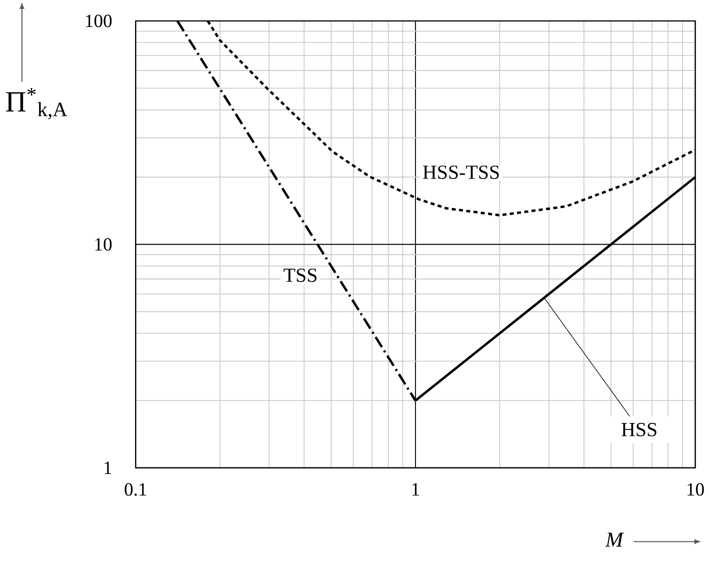  I want to click on y-tick-label: 1, so click(108, 468).